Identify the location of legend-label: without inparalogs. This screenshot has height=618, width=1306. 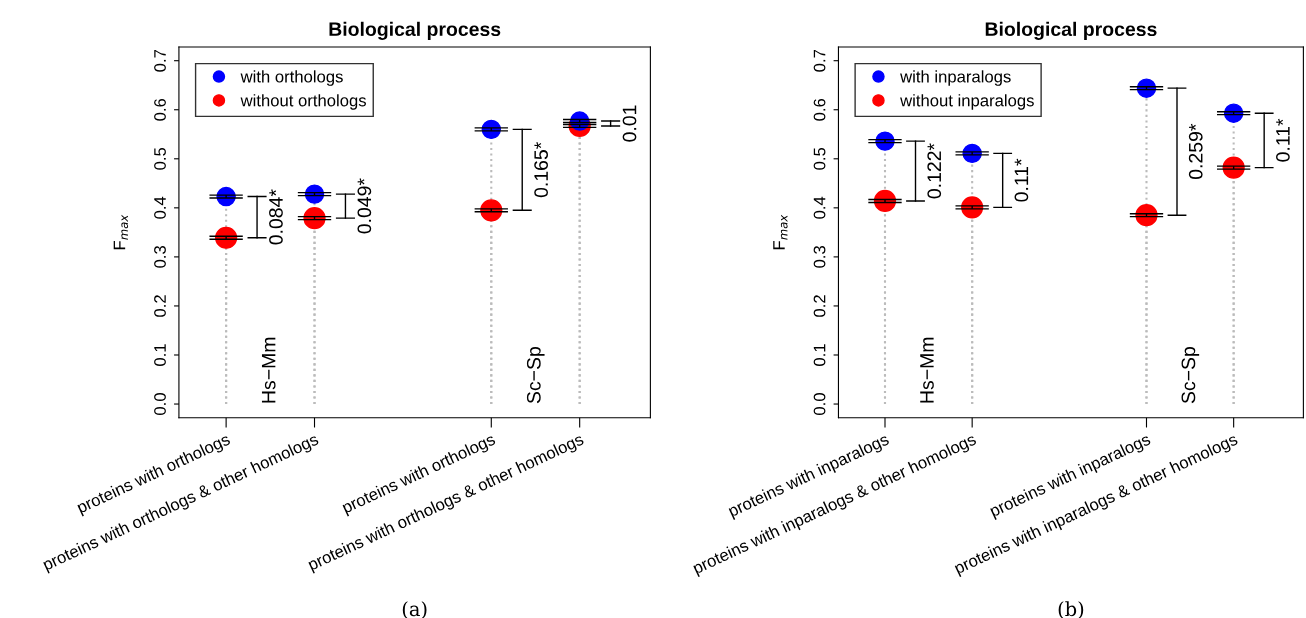
(967, 102).